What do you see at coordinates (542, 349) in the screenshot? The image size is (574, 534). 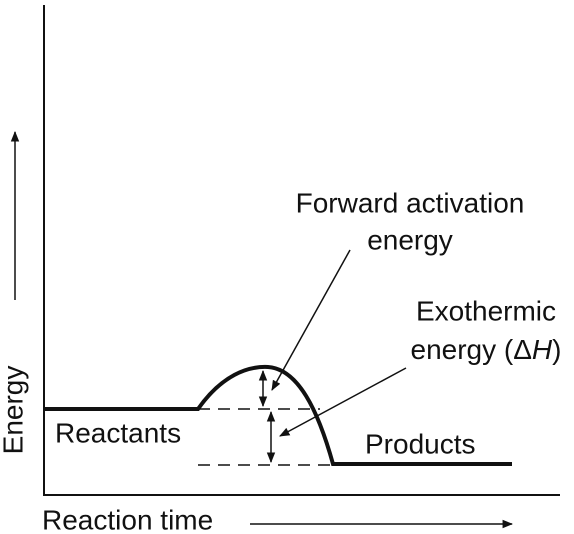 I see `label-part: H` at bounding box center [542, 349].